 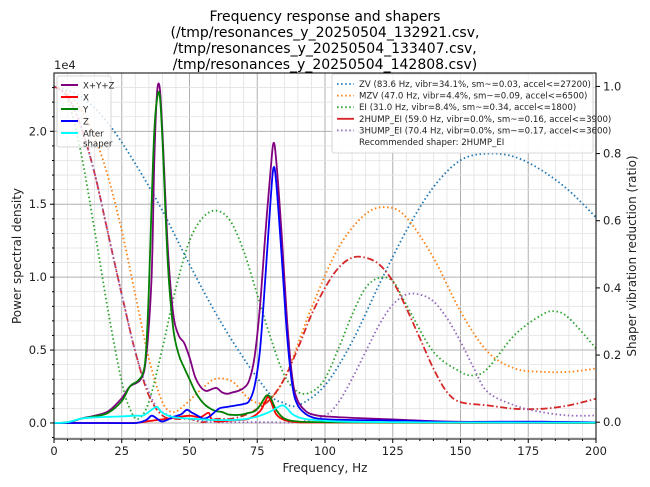 I want to click on y-axis-right: 0.0 0.2 0.4 0.6 0.8 1.0, so click(x=608, y=254).